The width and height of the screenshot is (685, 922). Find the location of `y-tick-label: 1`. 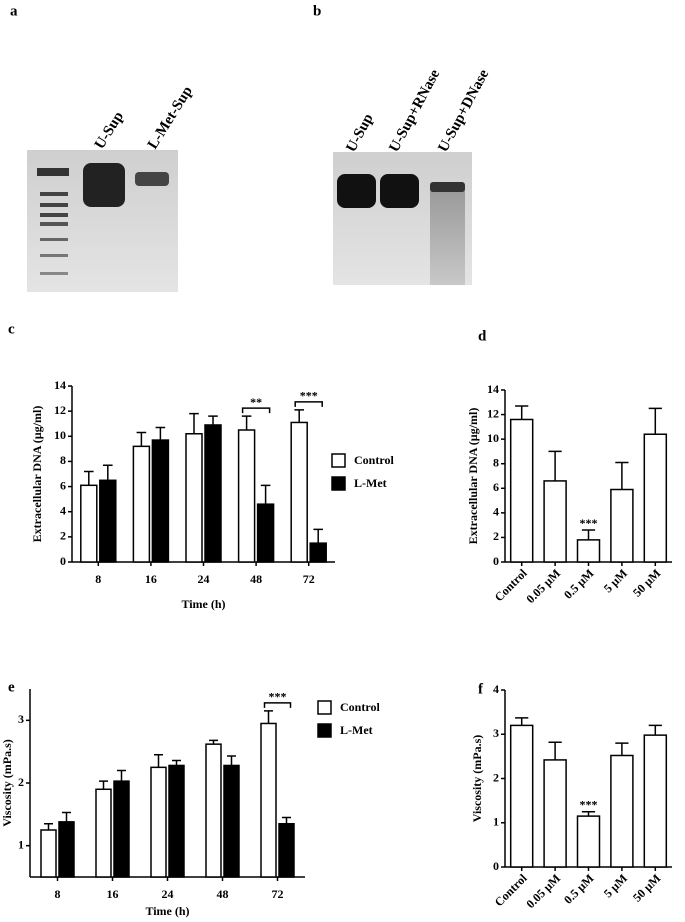

y-tick-label: 1 is located at coordinates (496, 822).